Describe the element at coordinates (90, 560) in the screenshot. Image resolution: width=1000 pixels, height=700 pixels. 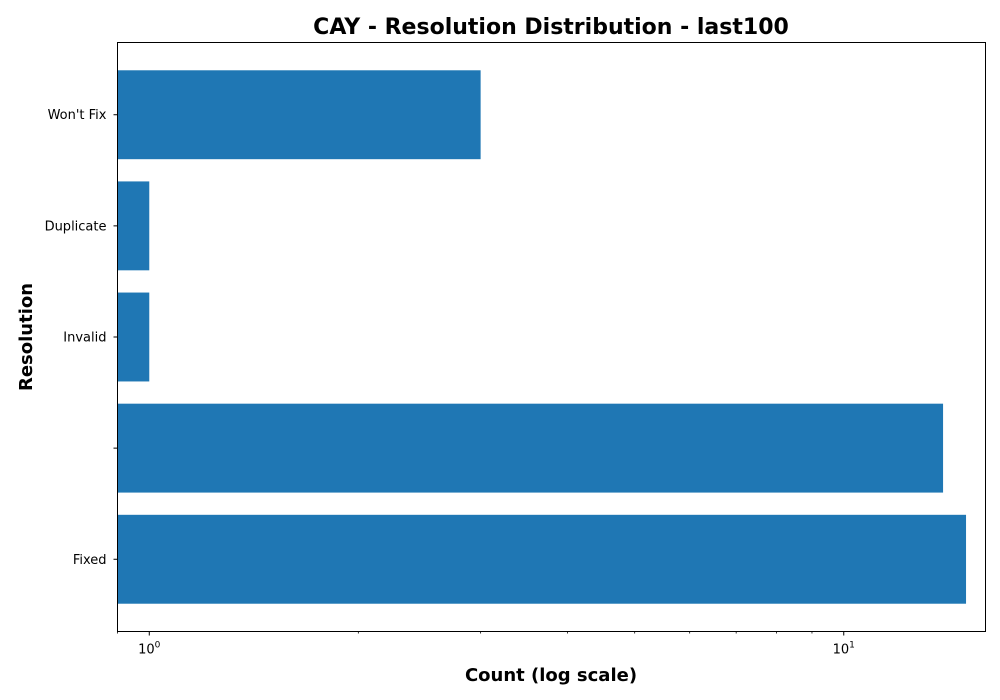
I see `y-tick-label: Fixed` at that location.